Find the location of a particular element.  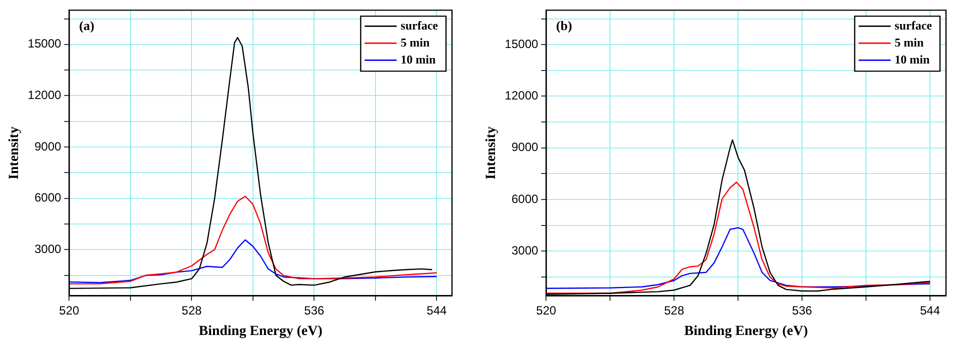

annotation: (b) is located at coordinates (564, 26).